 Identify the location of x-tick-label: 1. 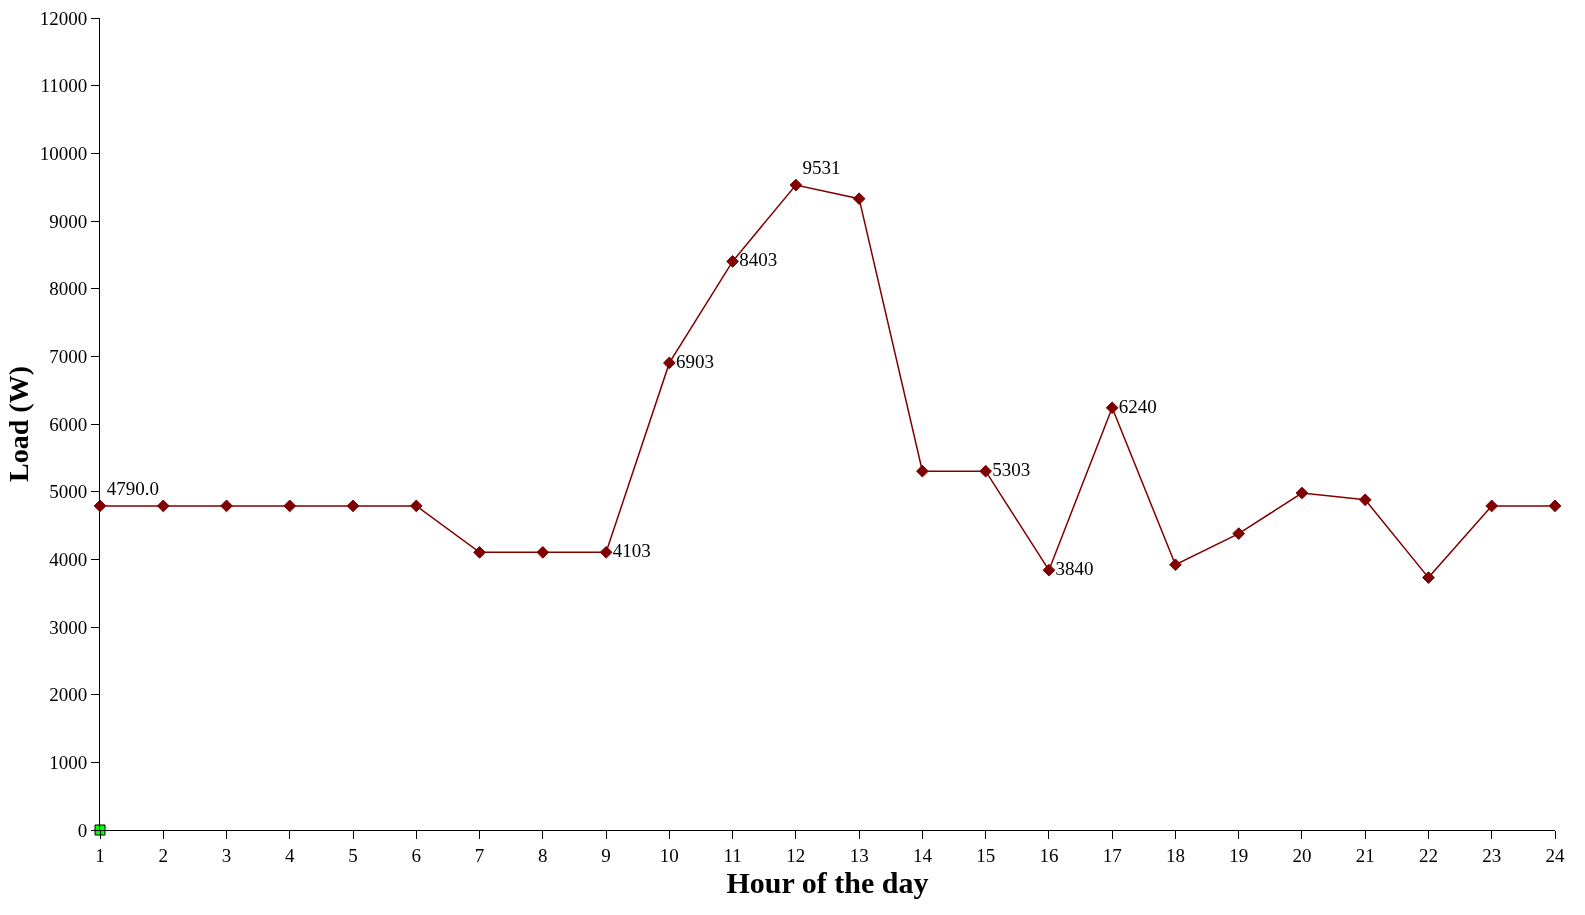
(100, 855).